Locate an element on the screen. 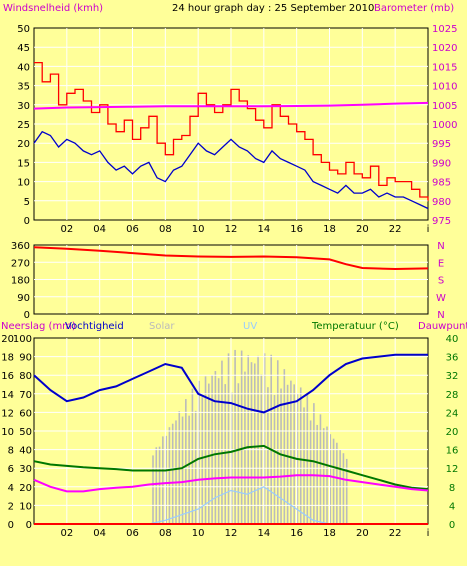  dewpoint-label: Dauwpunt is located at coordinates (442, 326).